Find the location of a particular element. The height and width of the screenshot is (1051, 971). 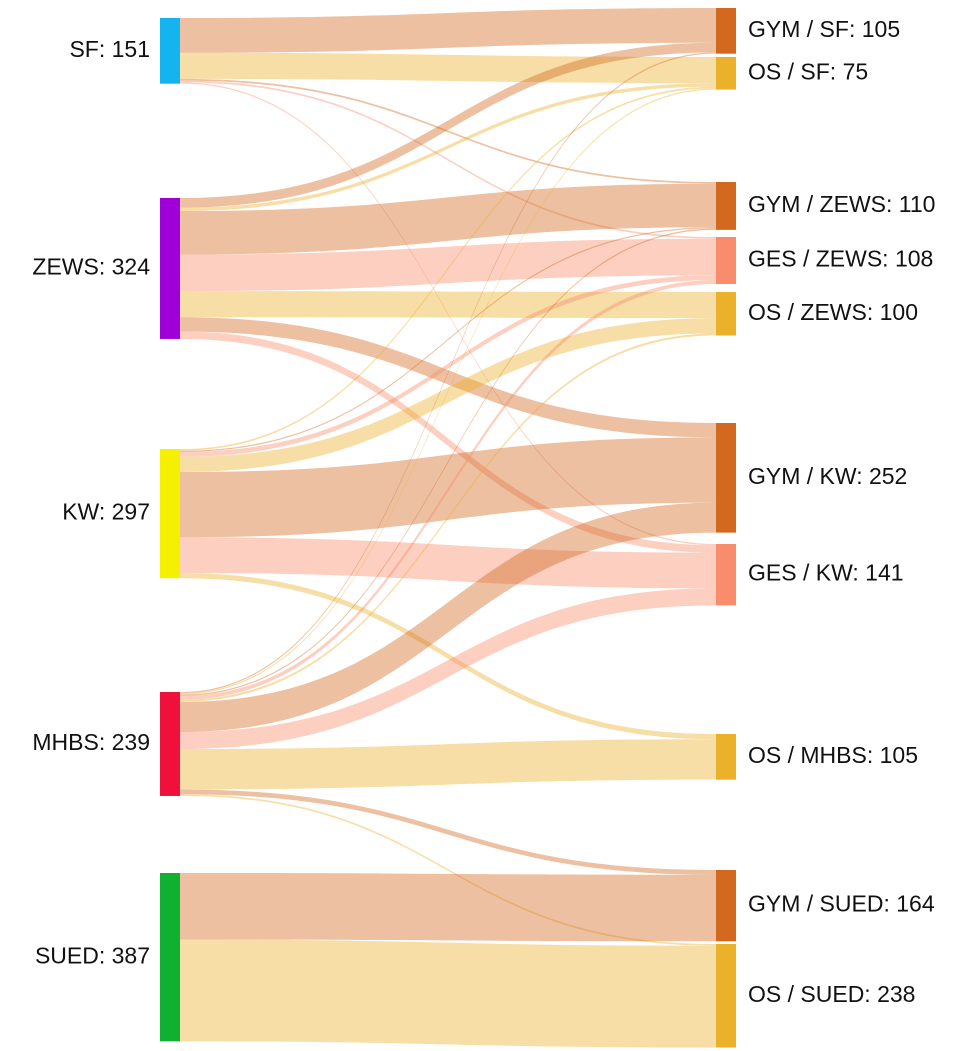

node-label: SUED: 387 is located at coordinates (92, 955).